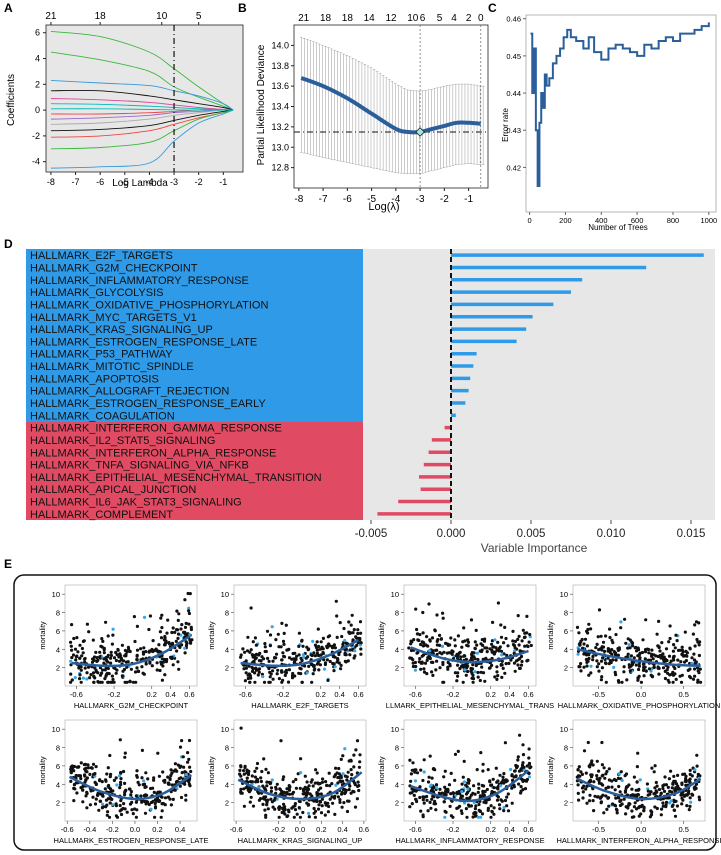 The height and width of the screenshot is (855, 721). What do you see at coordinates (641, 694) in the screenshot?
I see `x-tick-label: 0.0` at bounding box center [641, 694].